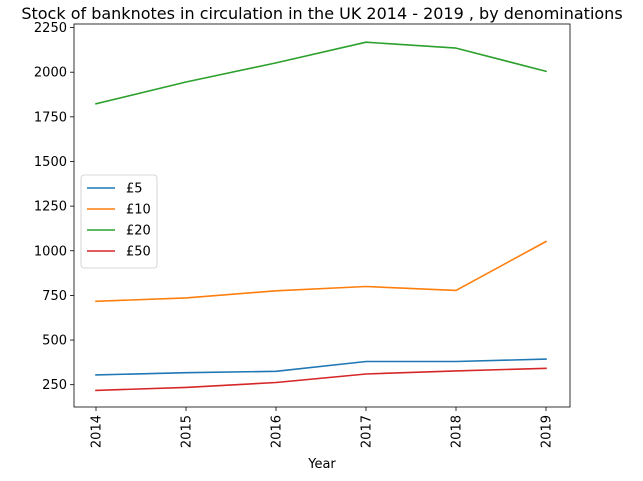 The width and height of the screenshot is (643, 481). I want to click on y-tick-label: 2000, so click(50, 73).